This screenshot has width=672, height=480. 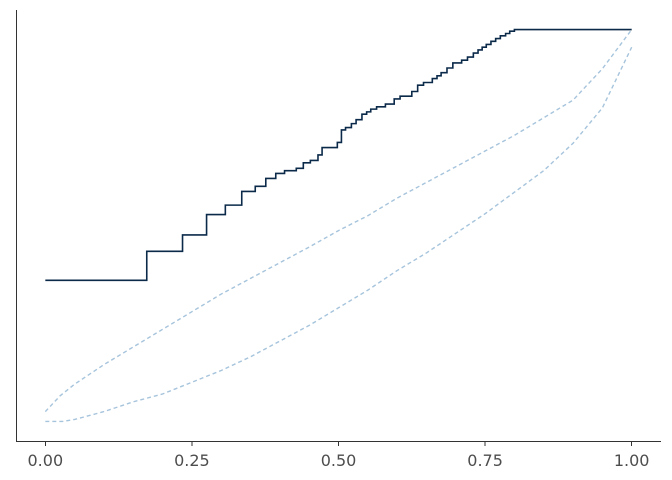 I want to click on x-tick-label: 1.00, so click(x=632, y=460).